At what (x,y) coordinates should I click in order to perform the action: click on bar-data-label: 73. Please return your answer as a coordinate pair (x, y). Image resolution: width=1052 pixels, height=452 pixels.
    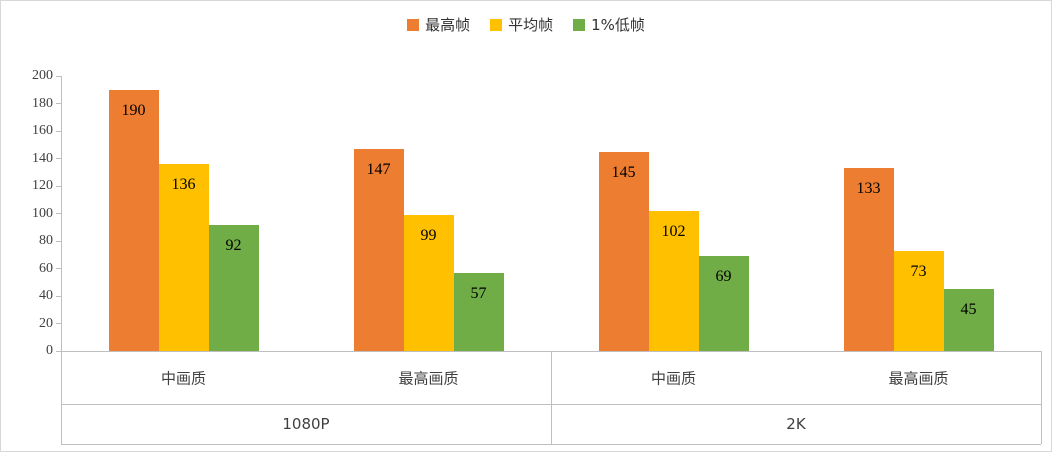
    Looking at the image, I should click on (918, 271).